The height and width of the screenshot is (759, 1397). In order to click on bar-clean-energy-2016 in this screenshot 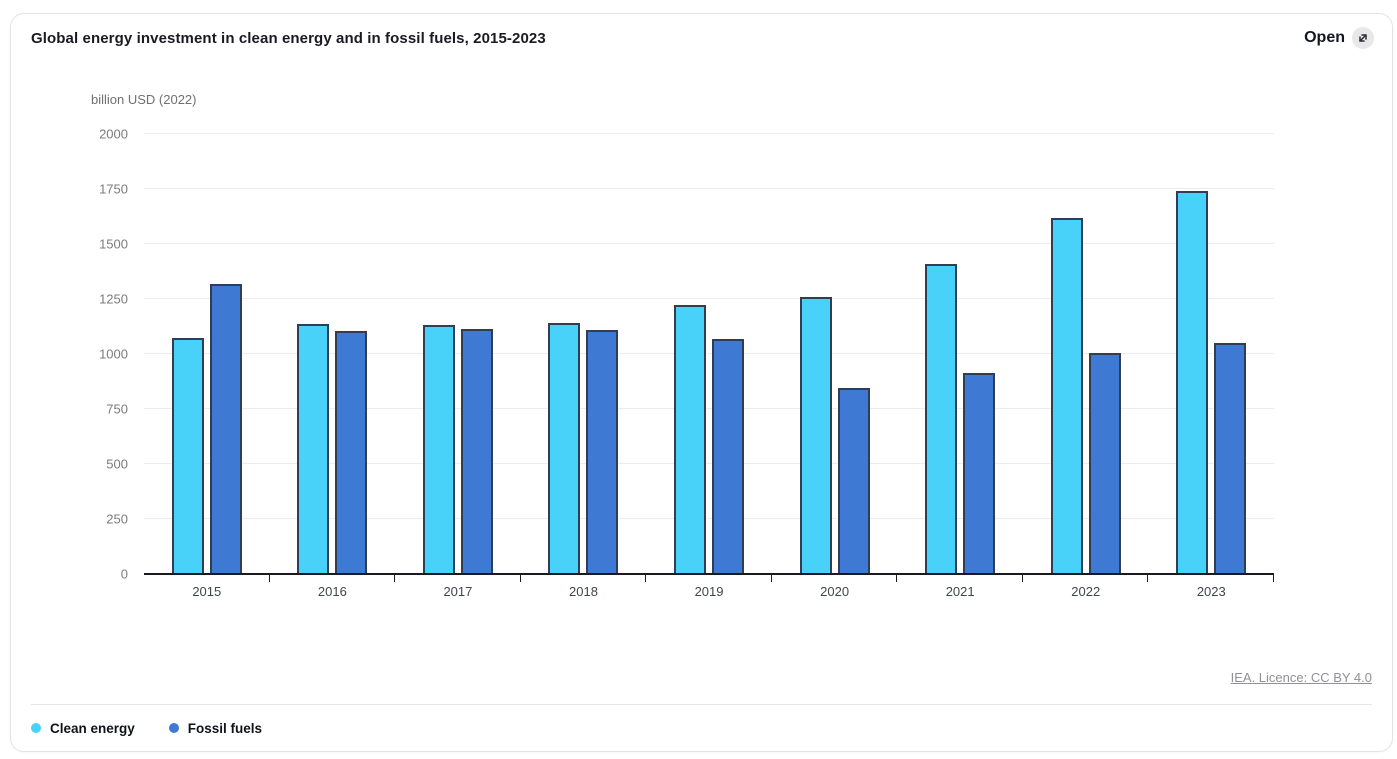, I will do `click(313, 449)`.